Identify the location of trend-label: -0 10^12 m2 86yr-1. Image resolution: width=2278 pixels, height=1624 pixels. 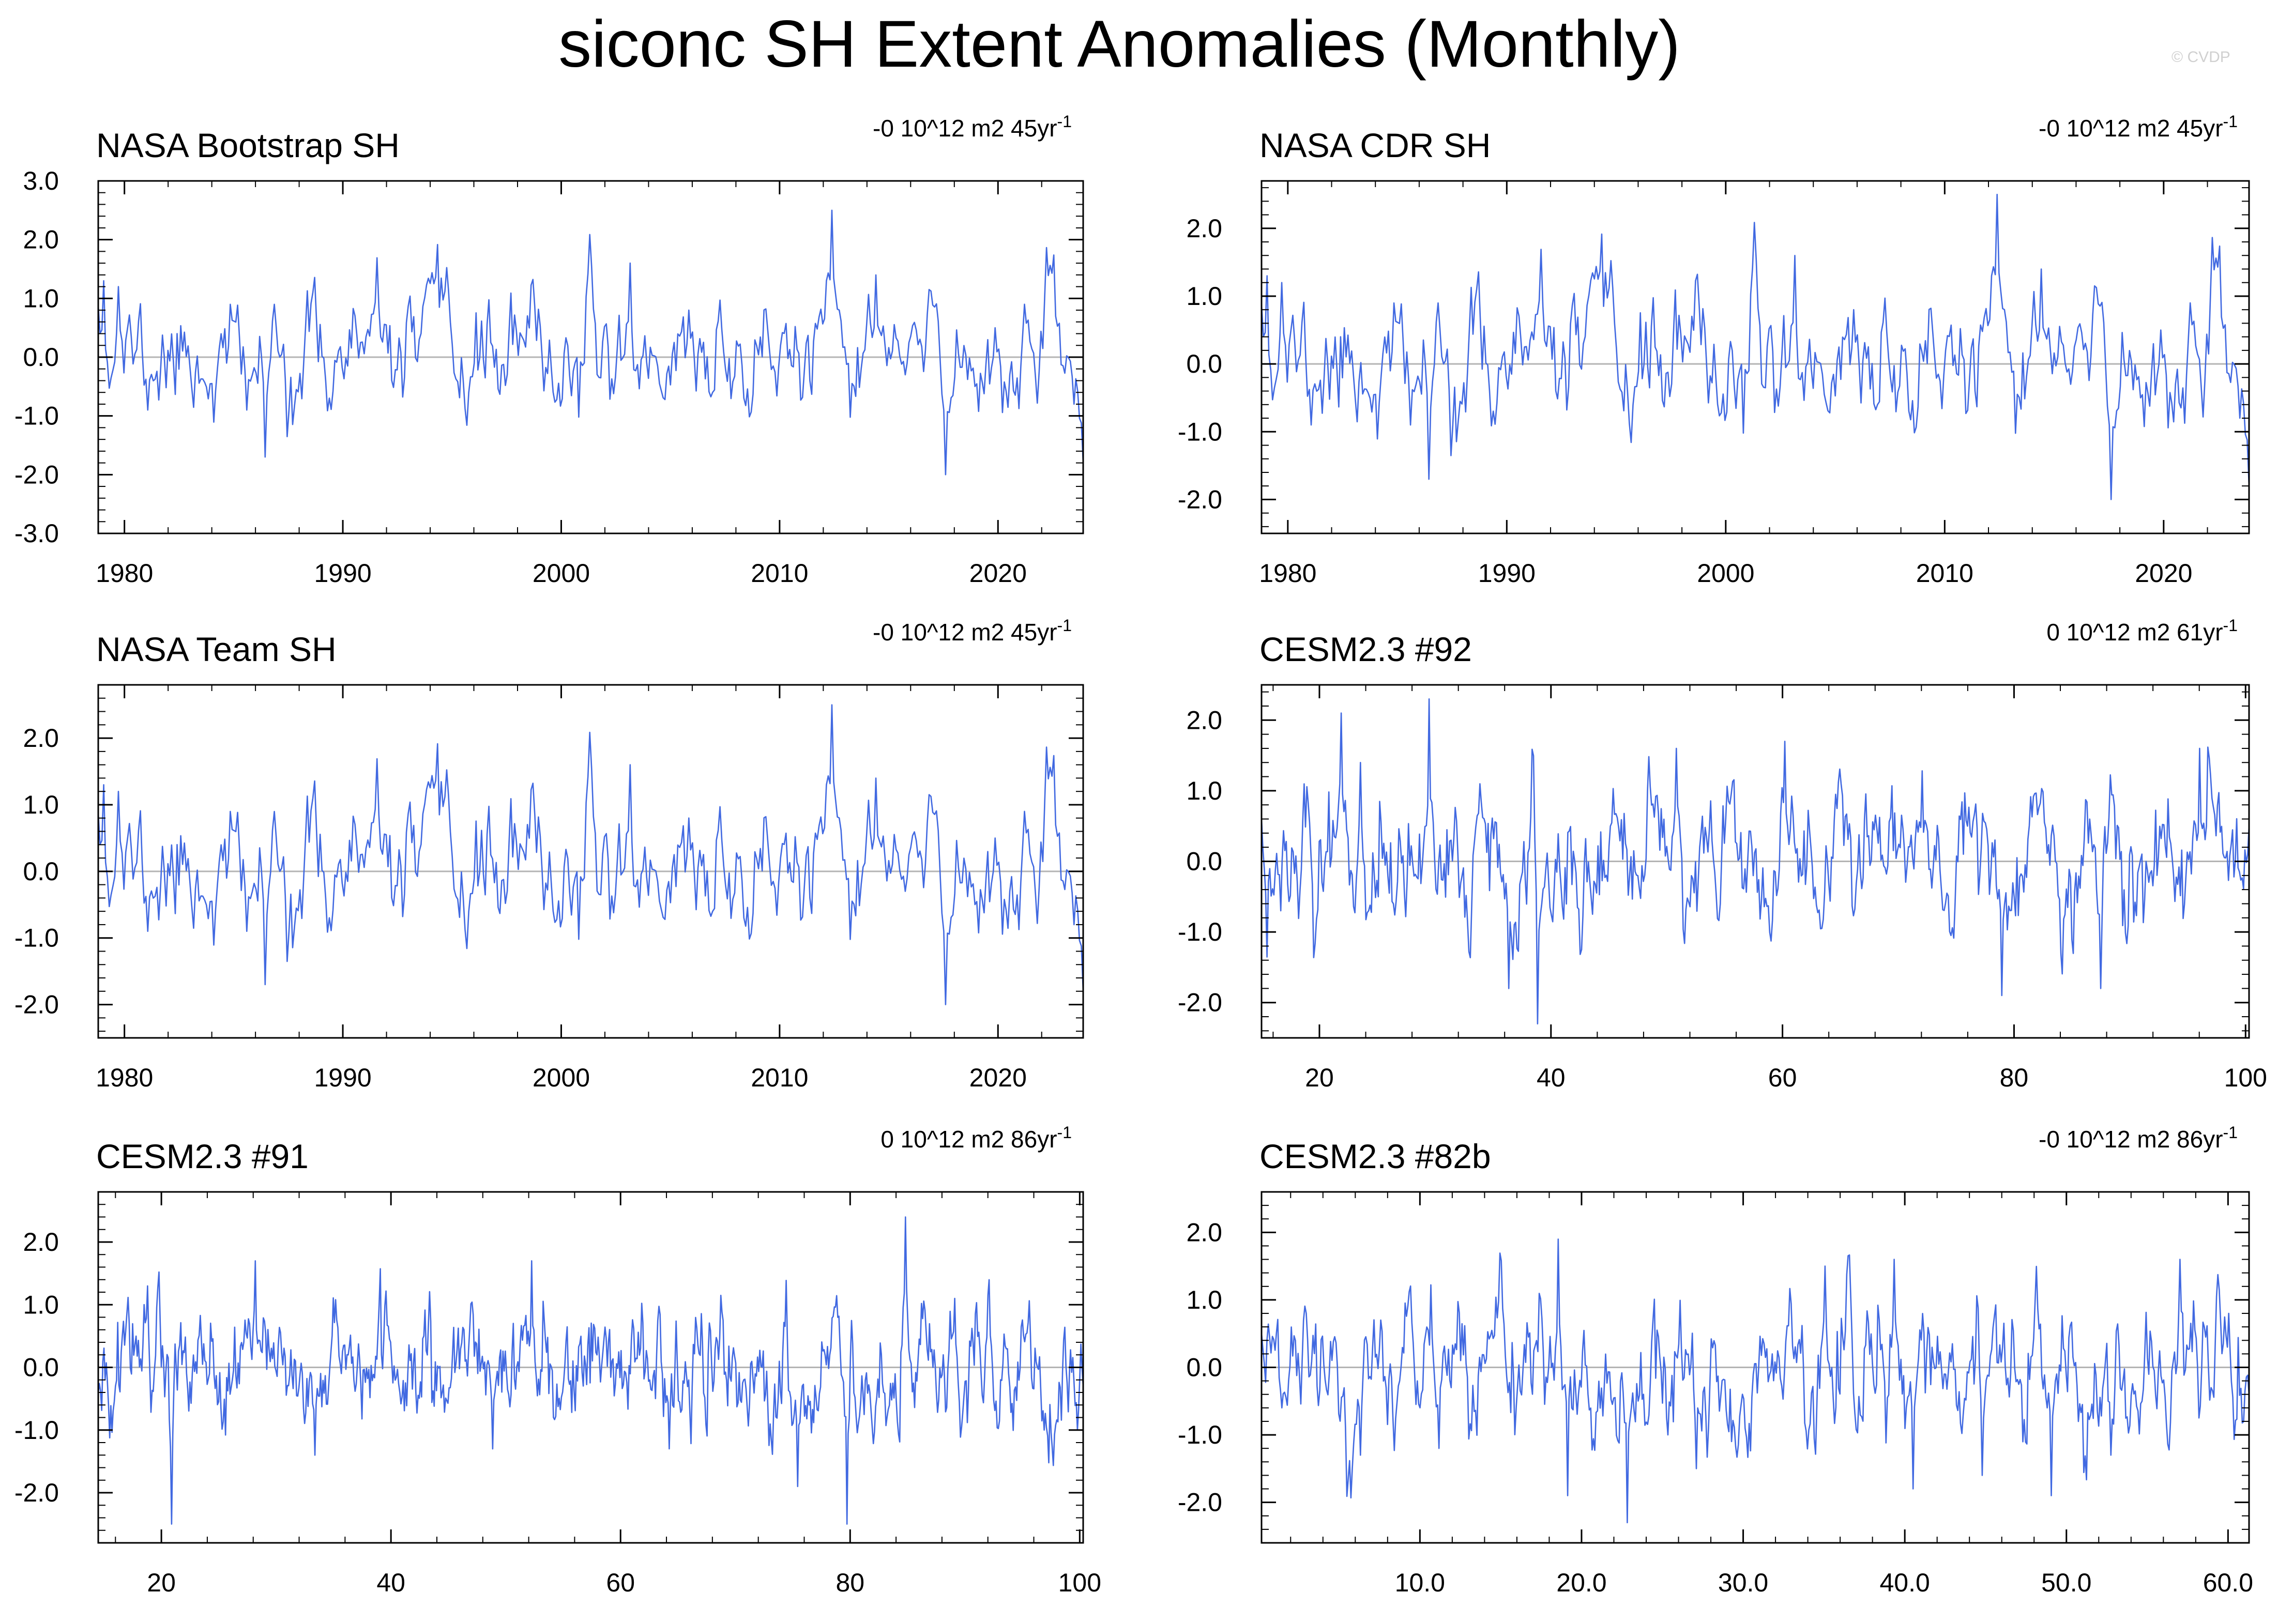
(2139, 1138).